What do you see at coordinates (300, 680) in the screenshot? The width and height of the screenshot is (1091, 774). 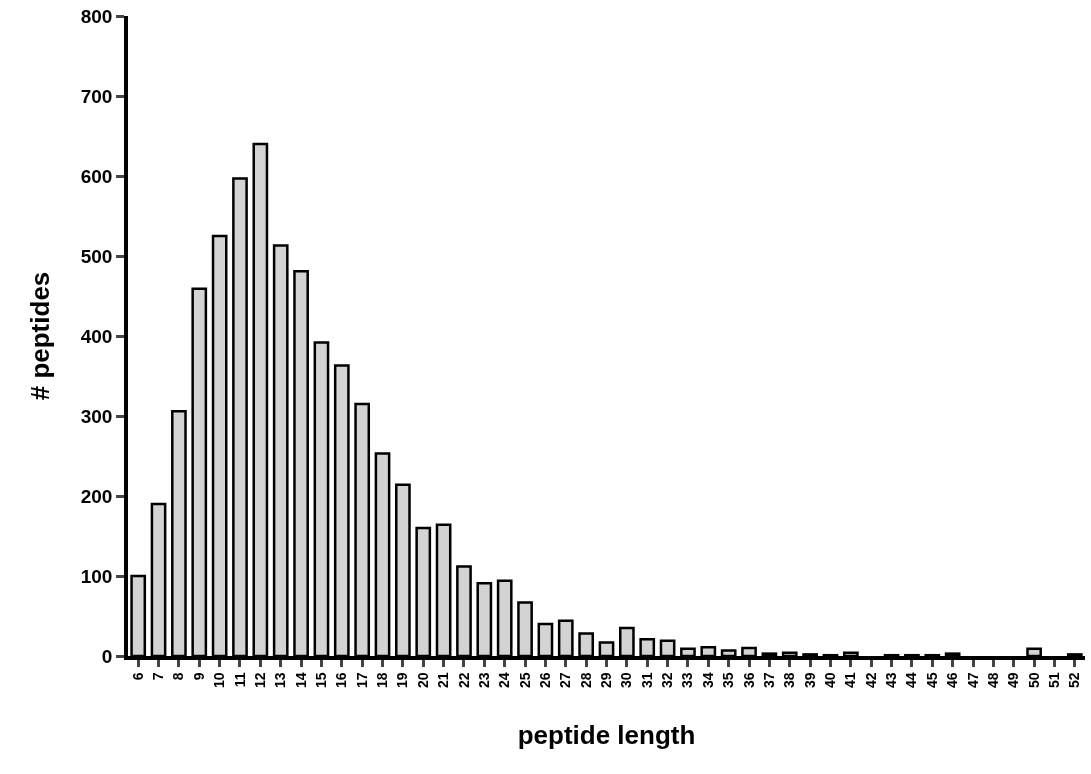 I see `x-tick-label: 14` at bounding box center [300, 680].